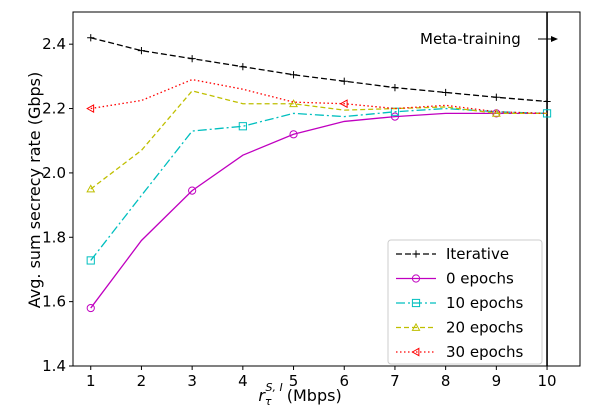  What do you see at coordinates (54, 173) in the screenshot?
I see `y-tick-label-2.0: 2.0` at bounding box center [54, 173].